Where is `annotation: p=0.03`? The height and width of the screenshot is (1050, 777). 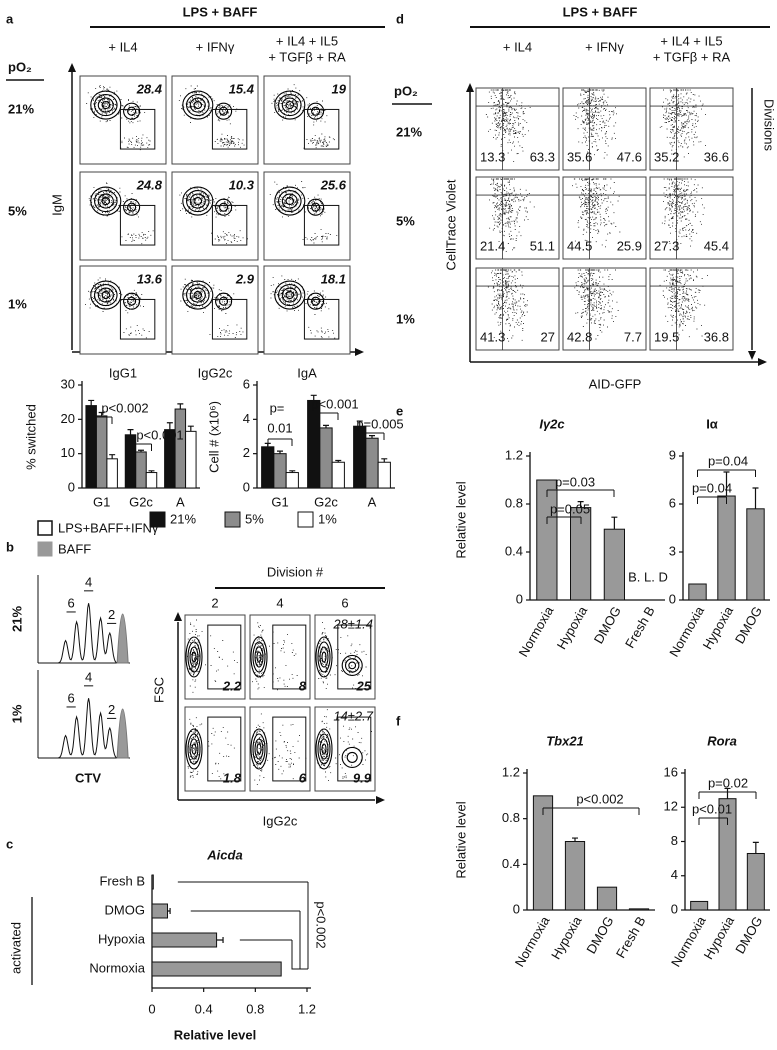
annotation: p=0.03 is located at coordinates (575, 481).